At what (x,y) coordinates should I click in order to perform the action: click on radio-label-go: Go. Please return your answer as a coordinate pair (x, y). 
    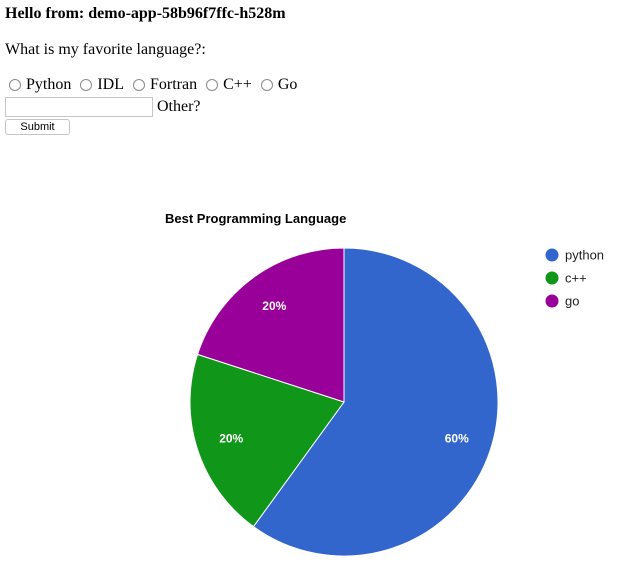
    Looking at the image, I should click on (287, 84).